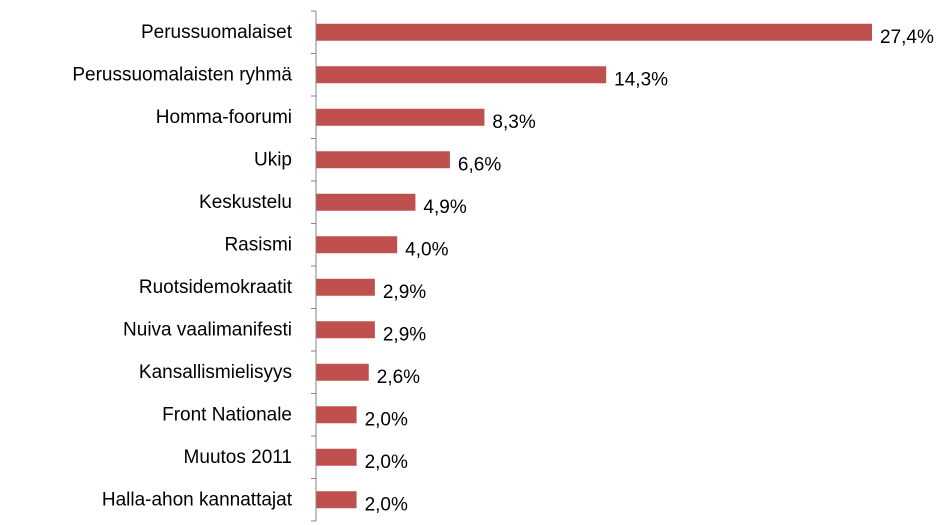 Image resolution: width=948 pixels, height=525 pixels. What do you see at coordinates (314, 266) in the screenshot?
I see `category-axis` at bounding box center [314, 266].